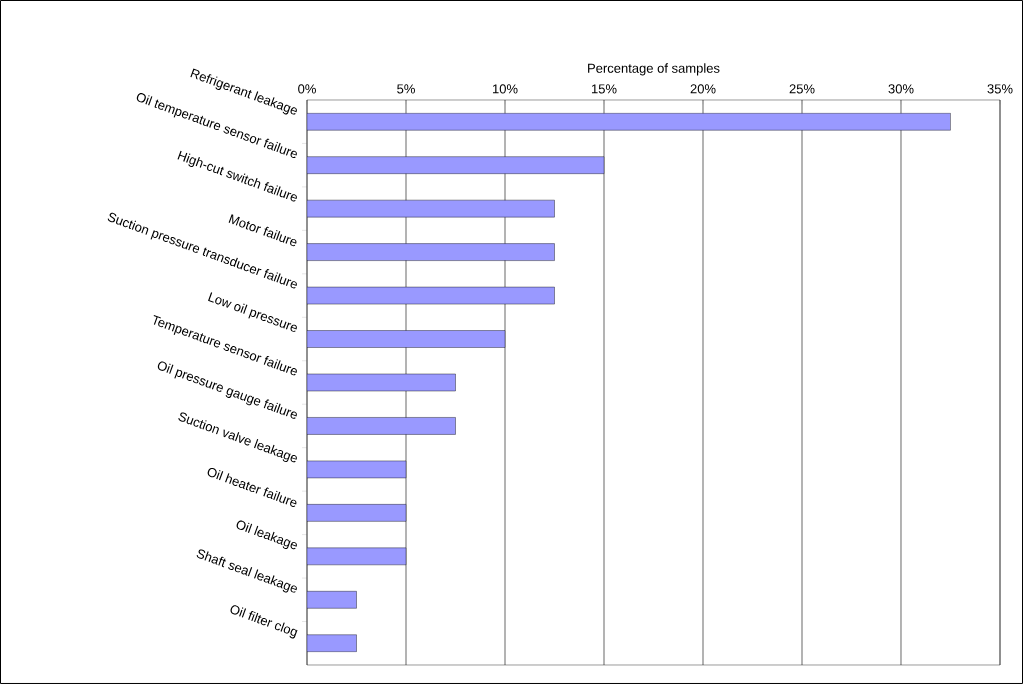 This screenshot has height=684, width=1023. Describe the element at coordinates (505, 89) in the screenshot. I see `x-tick-label: 10%` at that location.